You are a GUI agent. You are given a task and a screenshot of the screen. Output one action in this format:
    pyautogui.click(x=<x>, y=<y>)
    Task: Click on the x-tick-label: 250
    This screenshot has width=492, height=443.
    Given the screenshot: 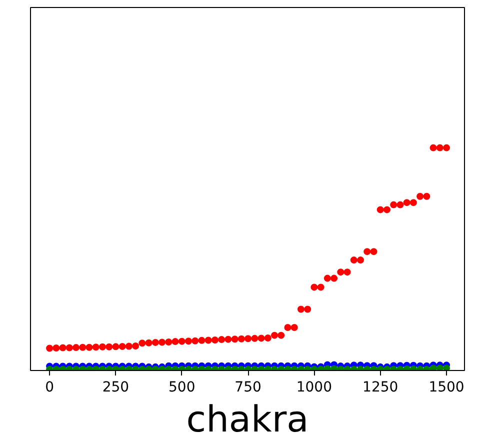 What is the action you would take?
    pyautogui.click(x=116, y=388)
    